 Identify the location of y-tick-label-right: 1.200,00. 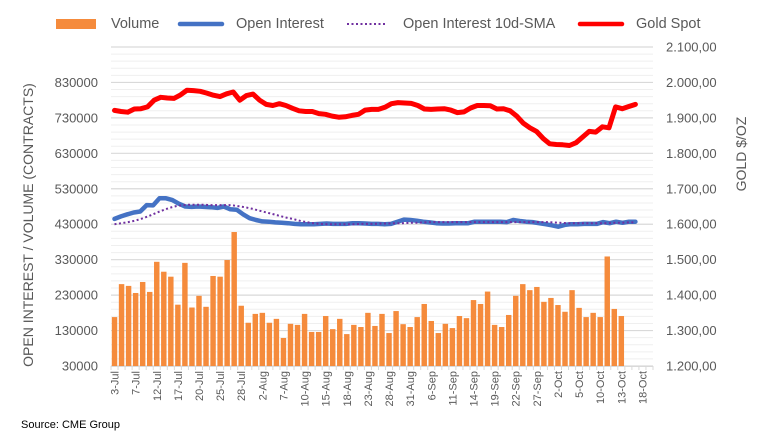
(691, 366).